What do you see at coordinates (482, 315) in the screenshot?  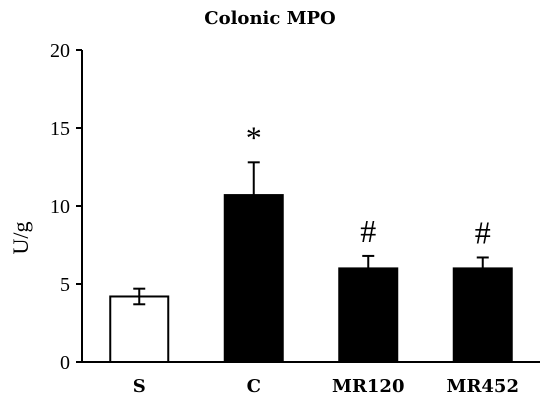 I see `bar-mr452` at bounding box center [482, 315].